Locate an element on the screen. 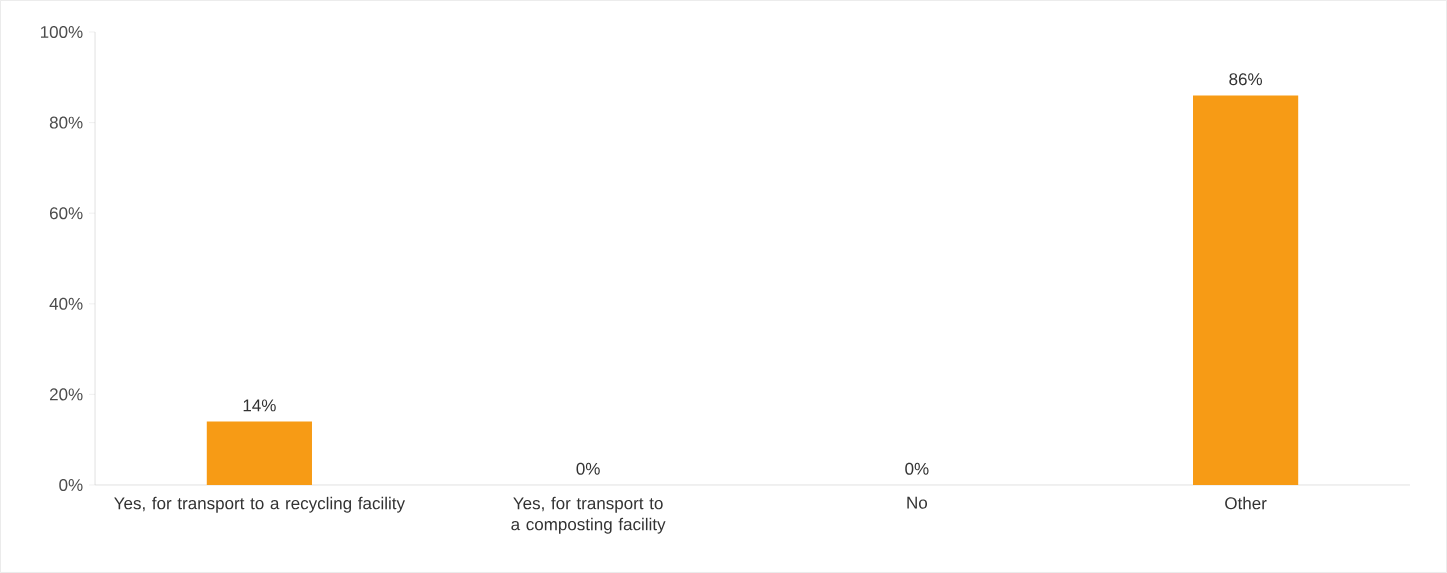 This screenshot has width=1447, height=573. x-tick-label: Yes, for transport to a composting facility is located at coordinates (588, 515).